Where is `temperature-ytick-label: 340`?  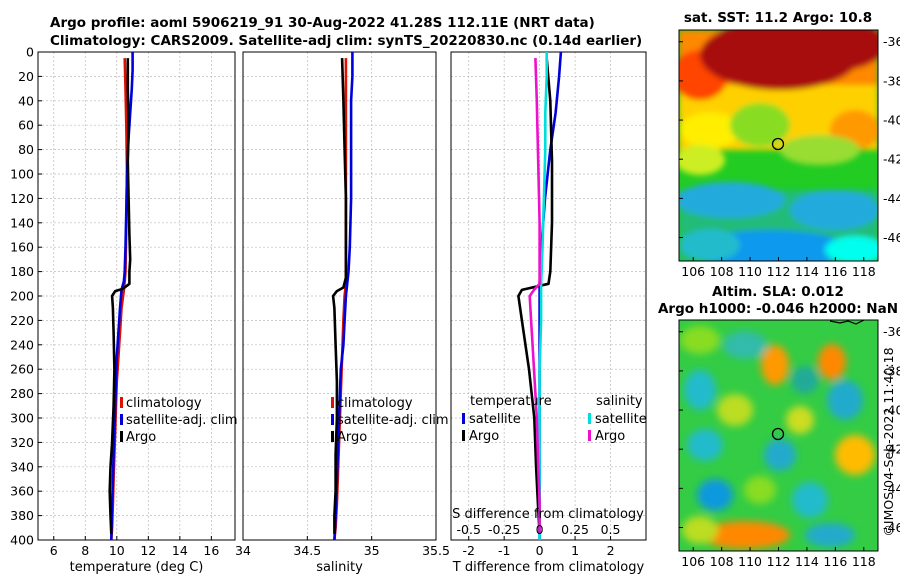 temperature-ytick-label: 340 is located at coordinates (22, 466).